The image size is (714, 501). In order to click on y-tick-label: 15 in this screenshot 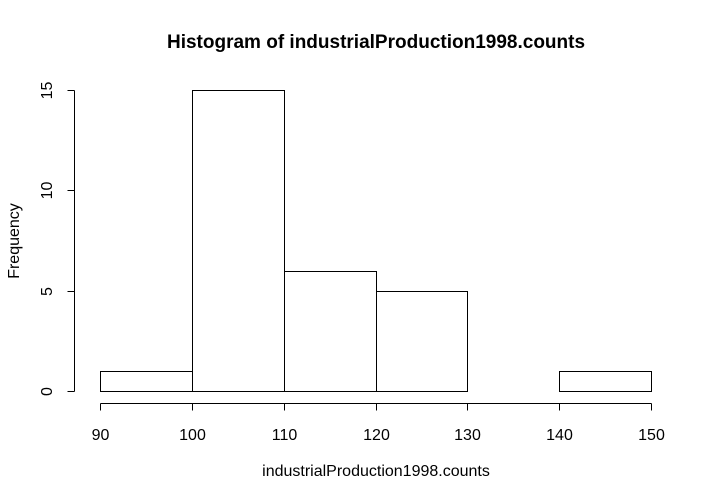, I will do `click(47, 91)`.